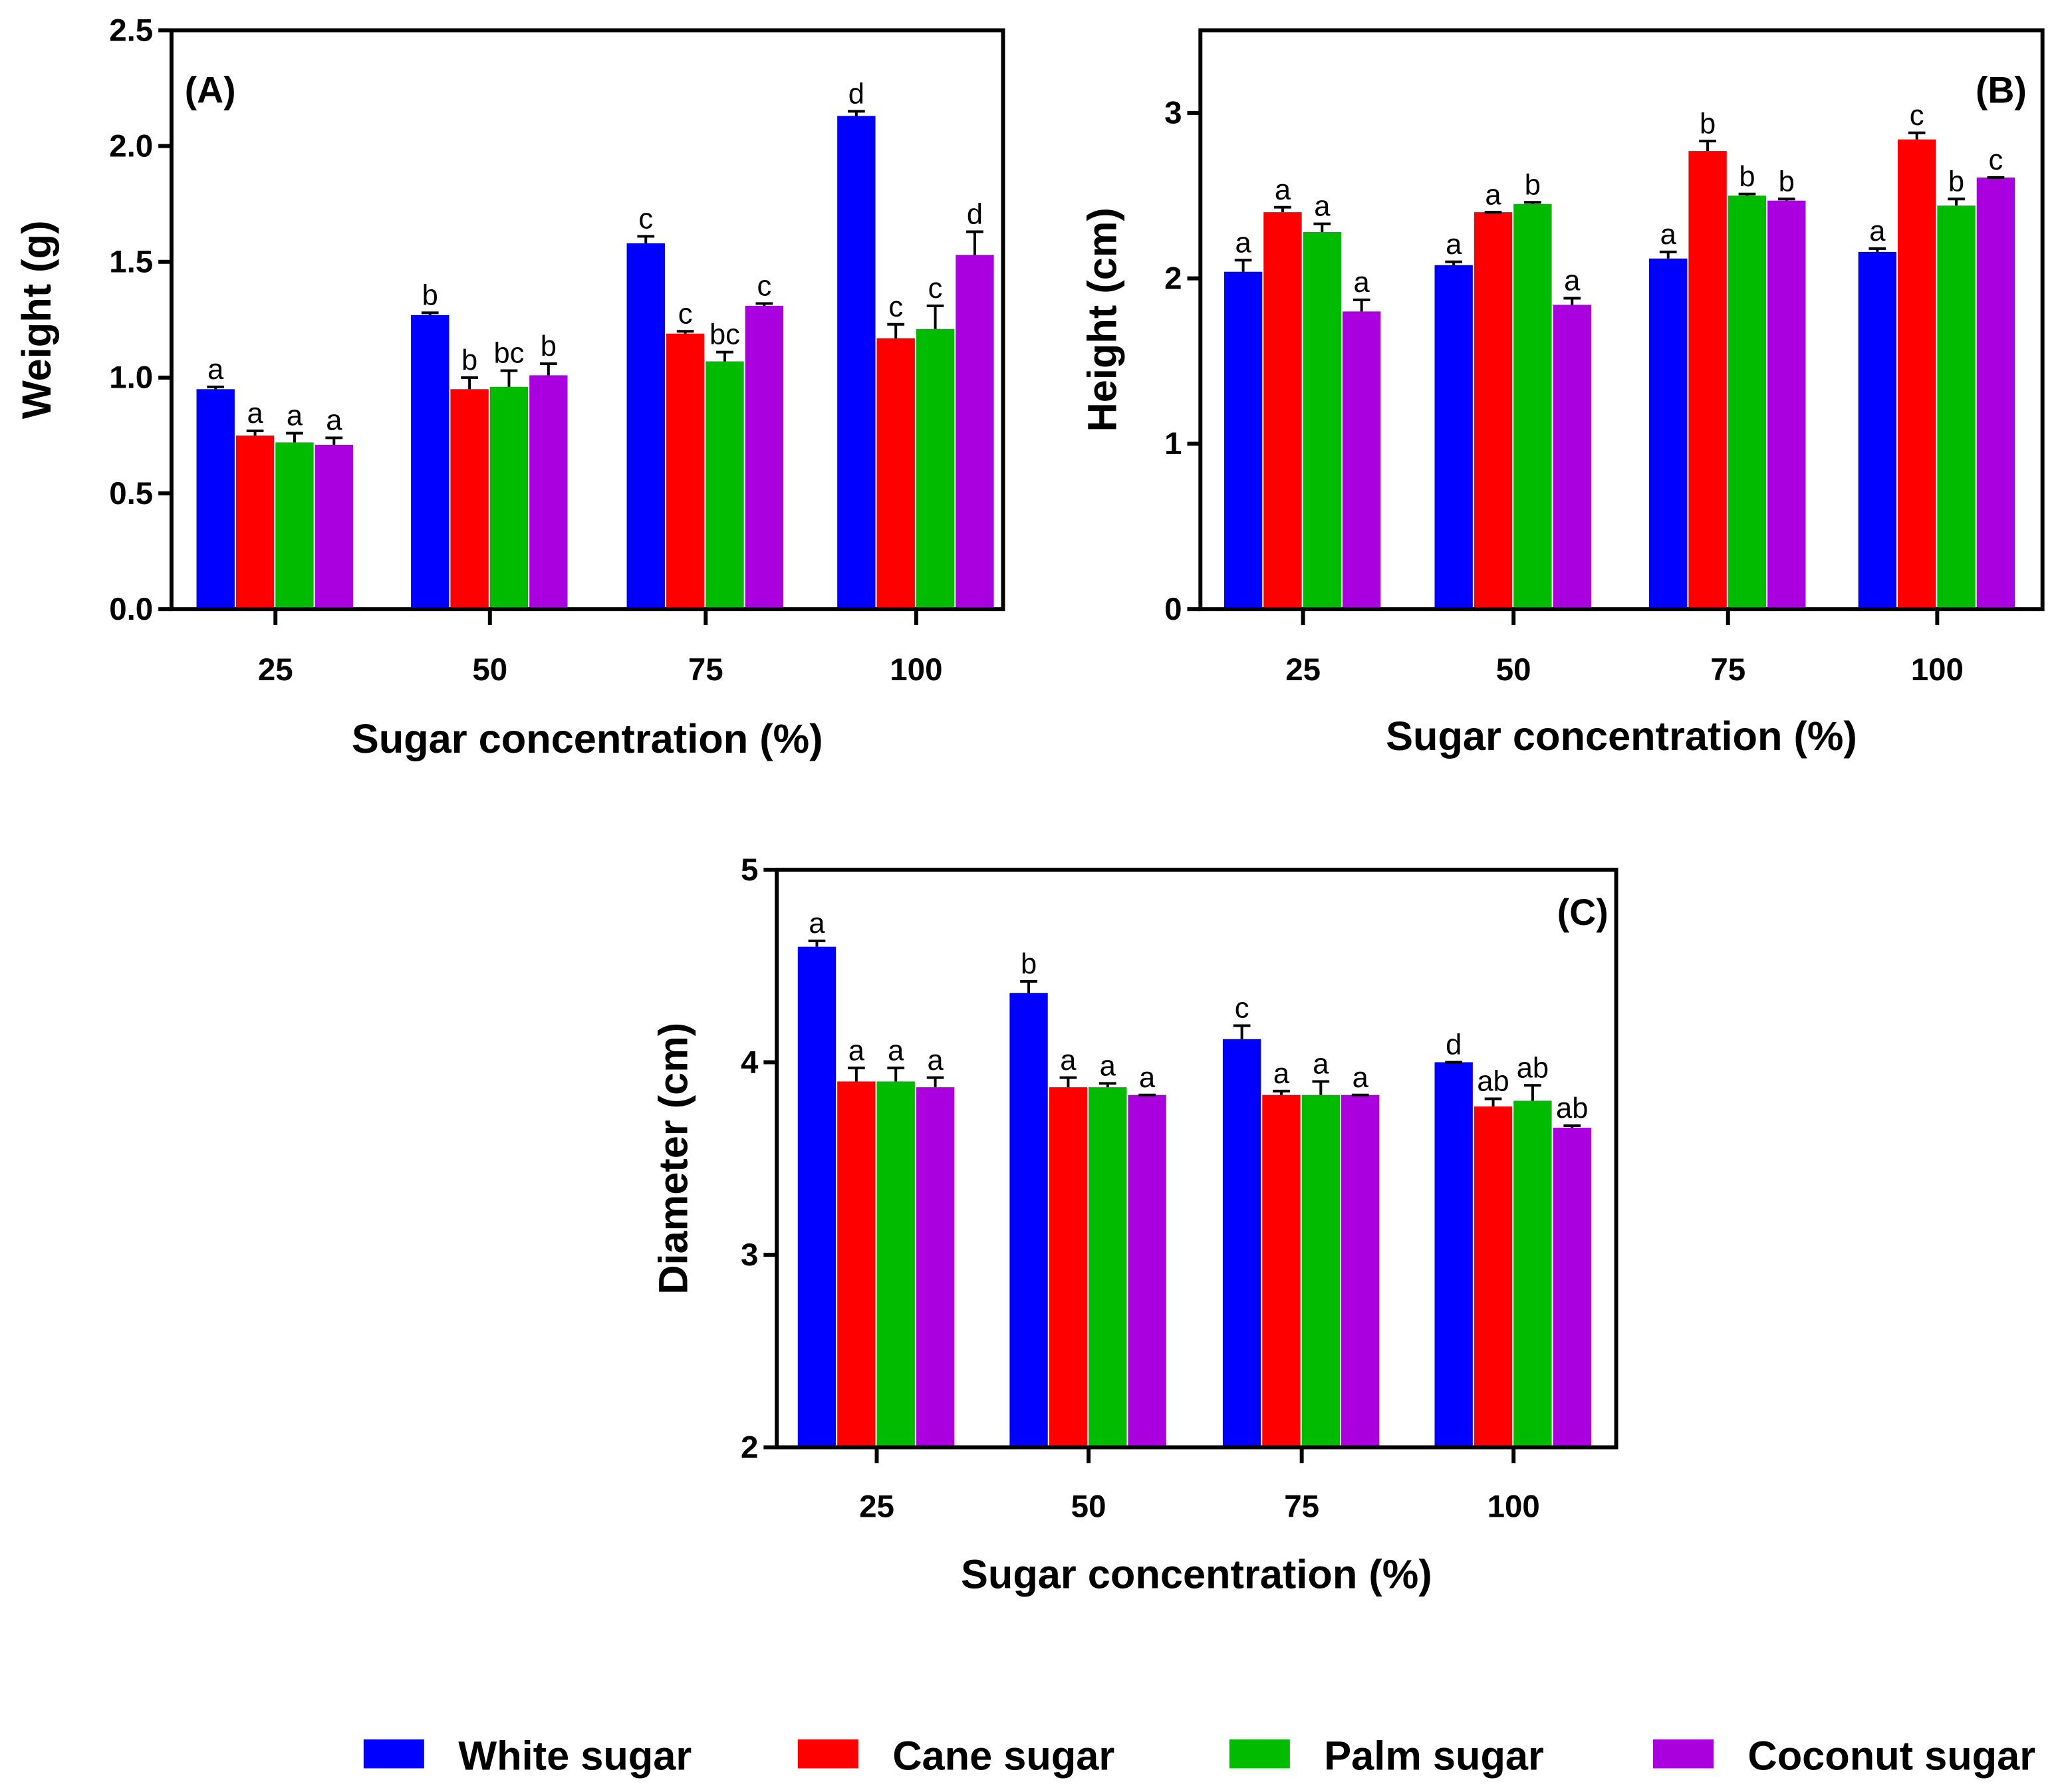 This screenshot has height=1792, width=2064. Describe the element at coordinates (131, 378) in the screenshot. I see `y-tick-label: 1.0` at that location.